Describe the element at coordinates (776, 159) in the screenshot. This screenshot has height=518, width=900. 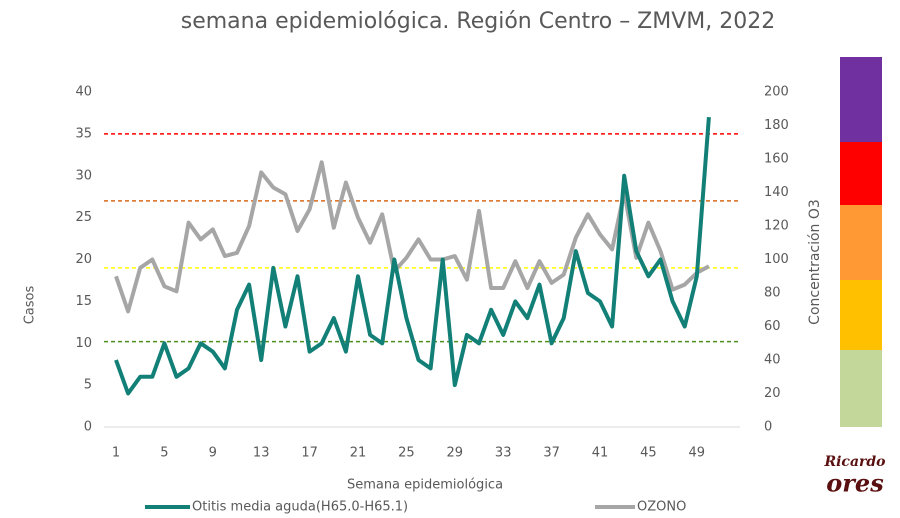
I see `y2-tick-label: 160` at that location.